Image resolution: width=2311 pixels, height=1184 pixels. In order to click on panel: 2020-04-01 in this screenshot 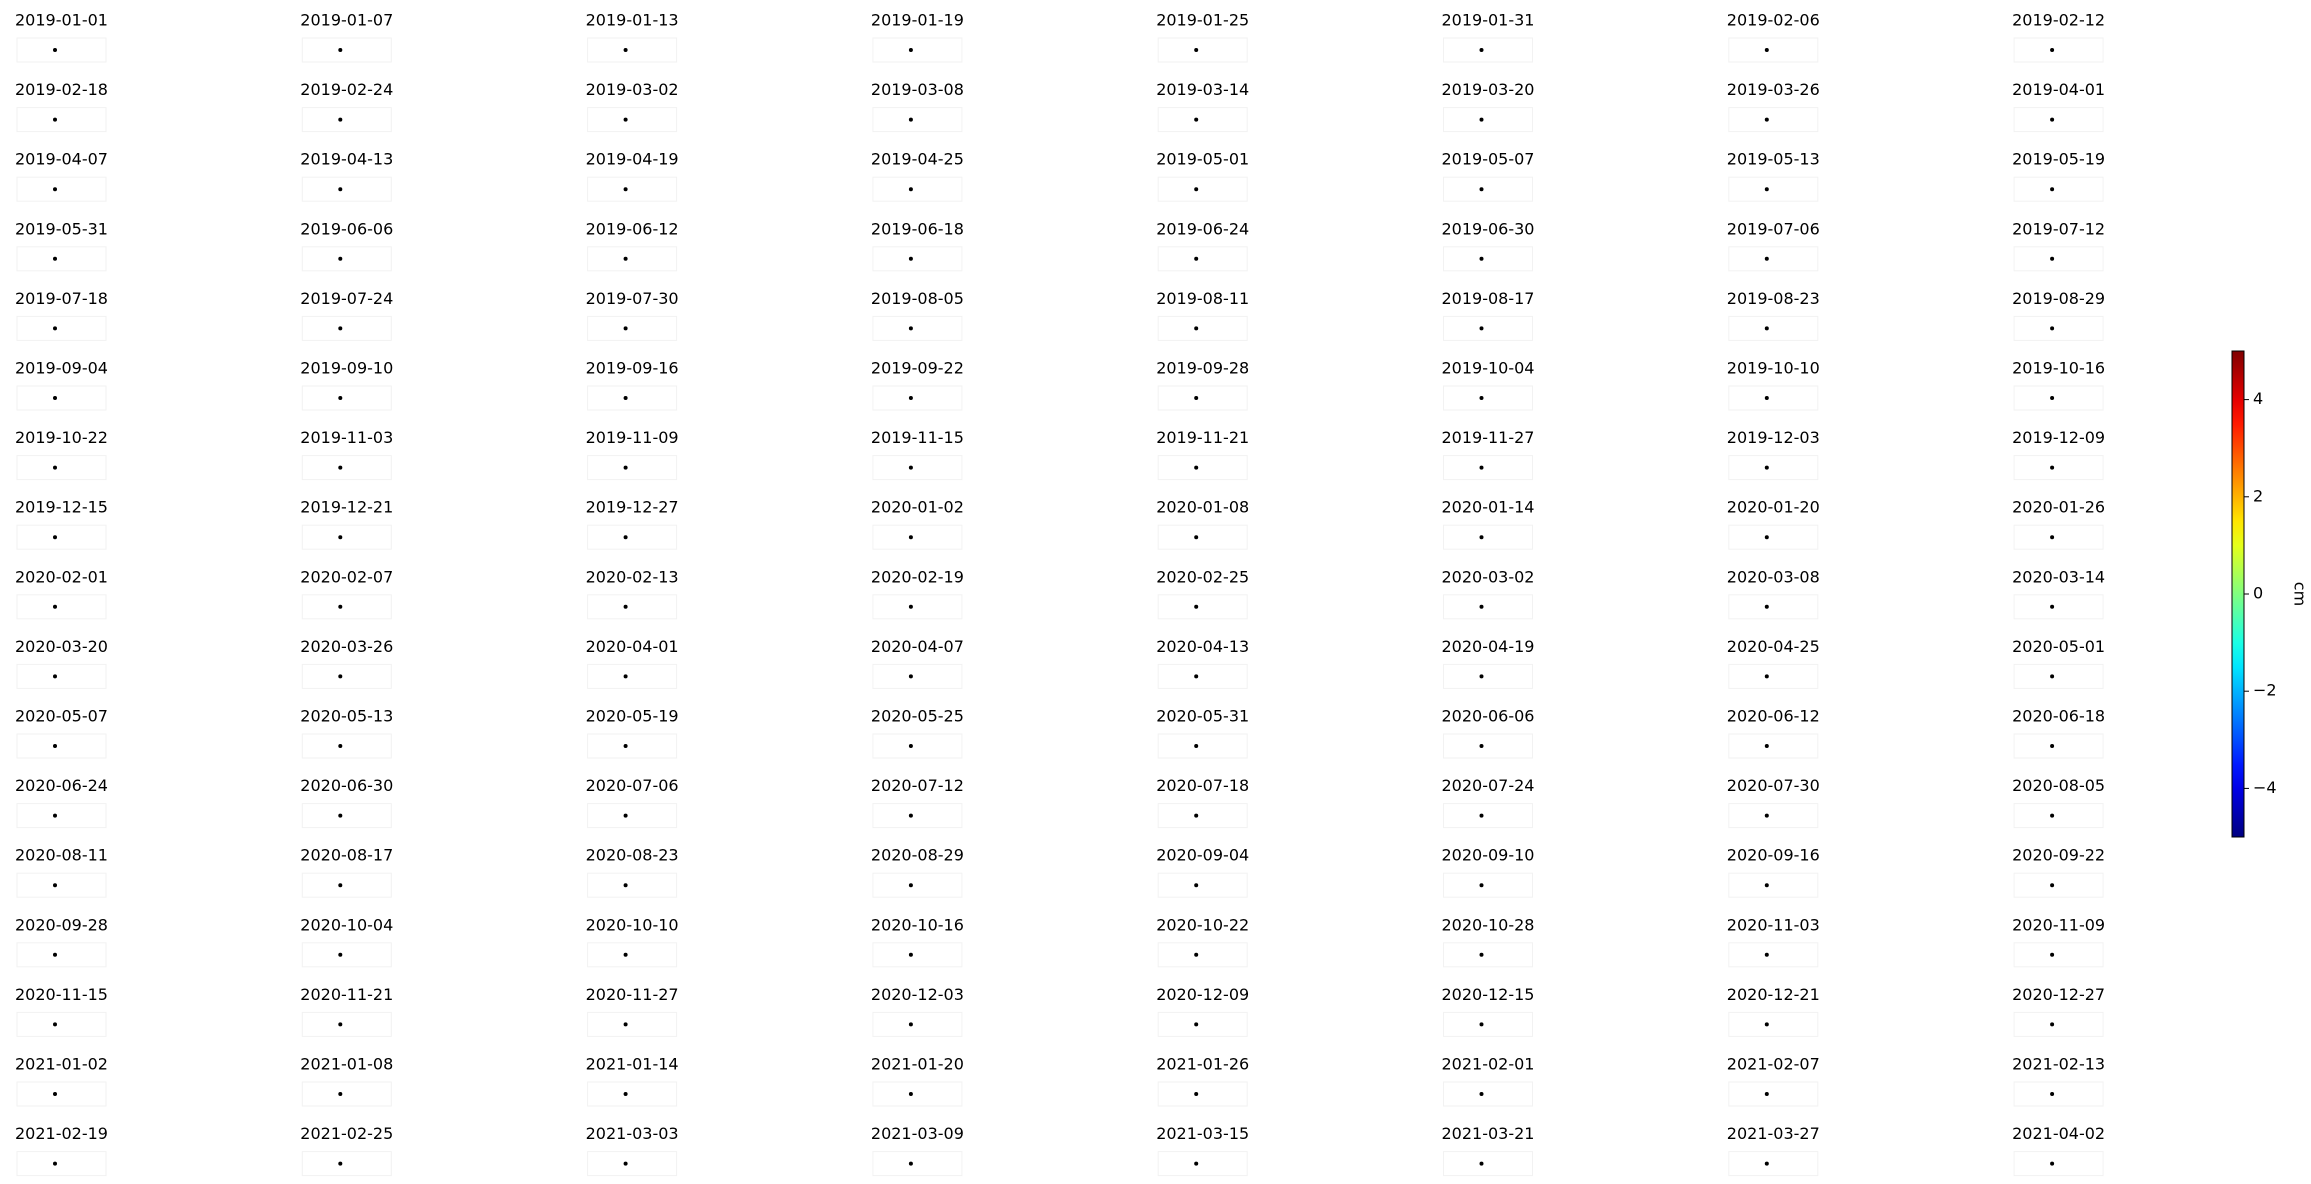, I will do `click(632, 663)`.